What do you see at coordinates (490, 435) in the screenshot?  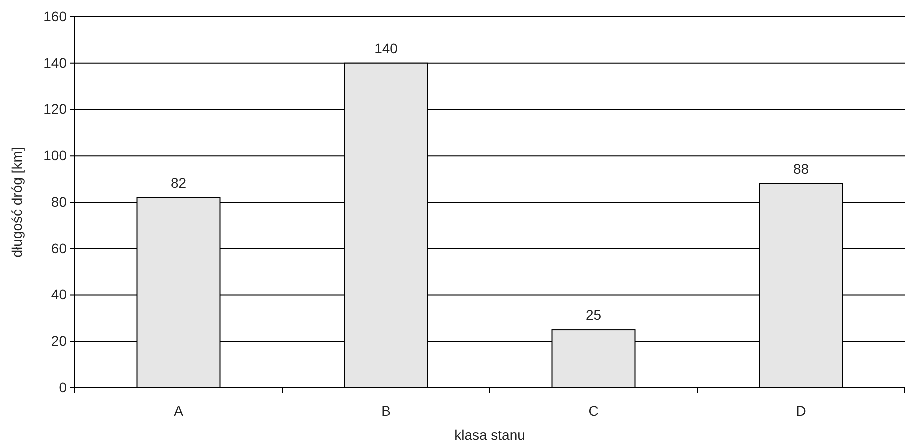 I see `x-axis-title: klasa stanu` at bounding box center [490, 435].